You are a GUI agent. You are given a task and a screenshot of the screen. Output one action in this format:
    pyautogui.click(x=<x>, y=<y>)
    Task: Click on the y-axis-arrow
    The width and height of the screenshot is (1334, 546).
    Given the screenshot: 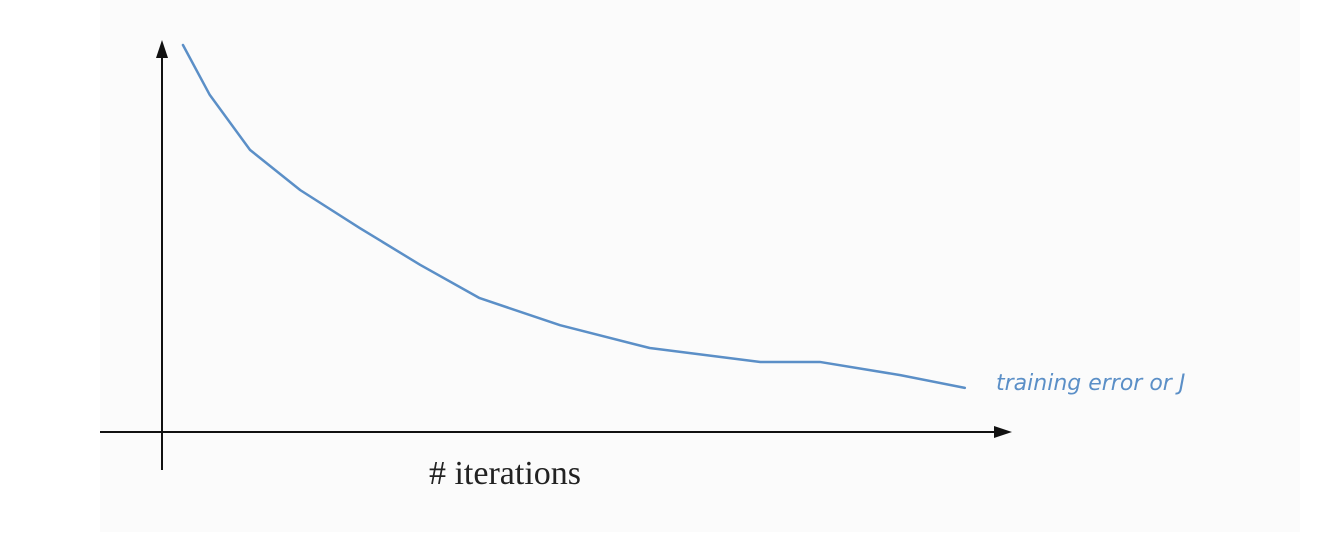 What is the action you would take?
    pyautogui.click(x=162, y=49)
    